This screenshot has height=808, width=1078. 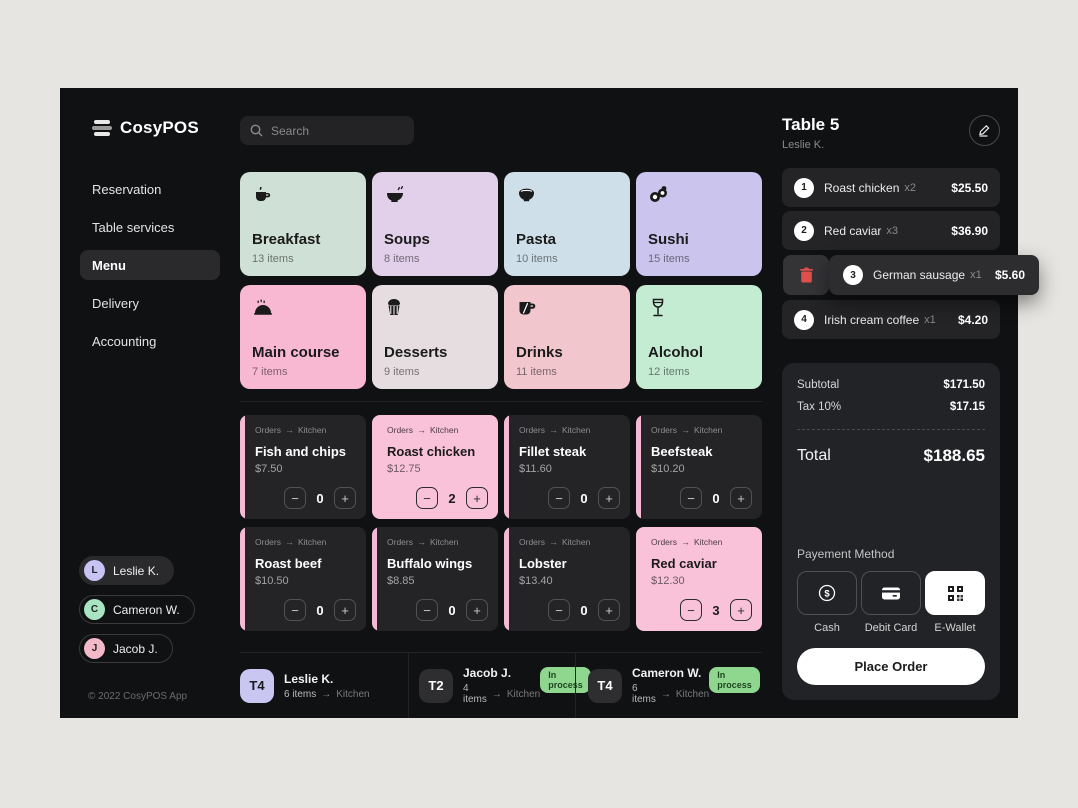 I want to click on staff-chip-leslie: L Leslie K., so click(x=127, y=570).